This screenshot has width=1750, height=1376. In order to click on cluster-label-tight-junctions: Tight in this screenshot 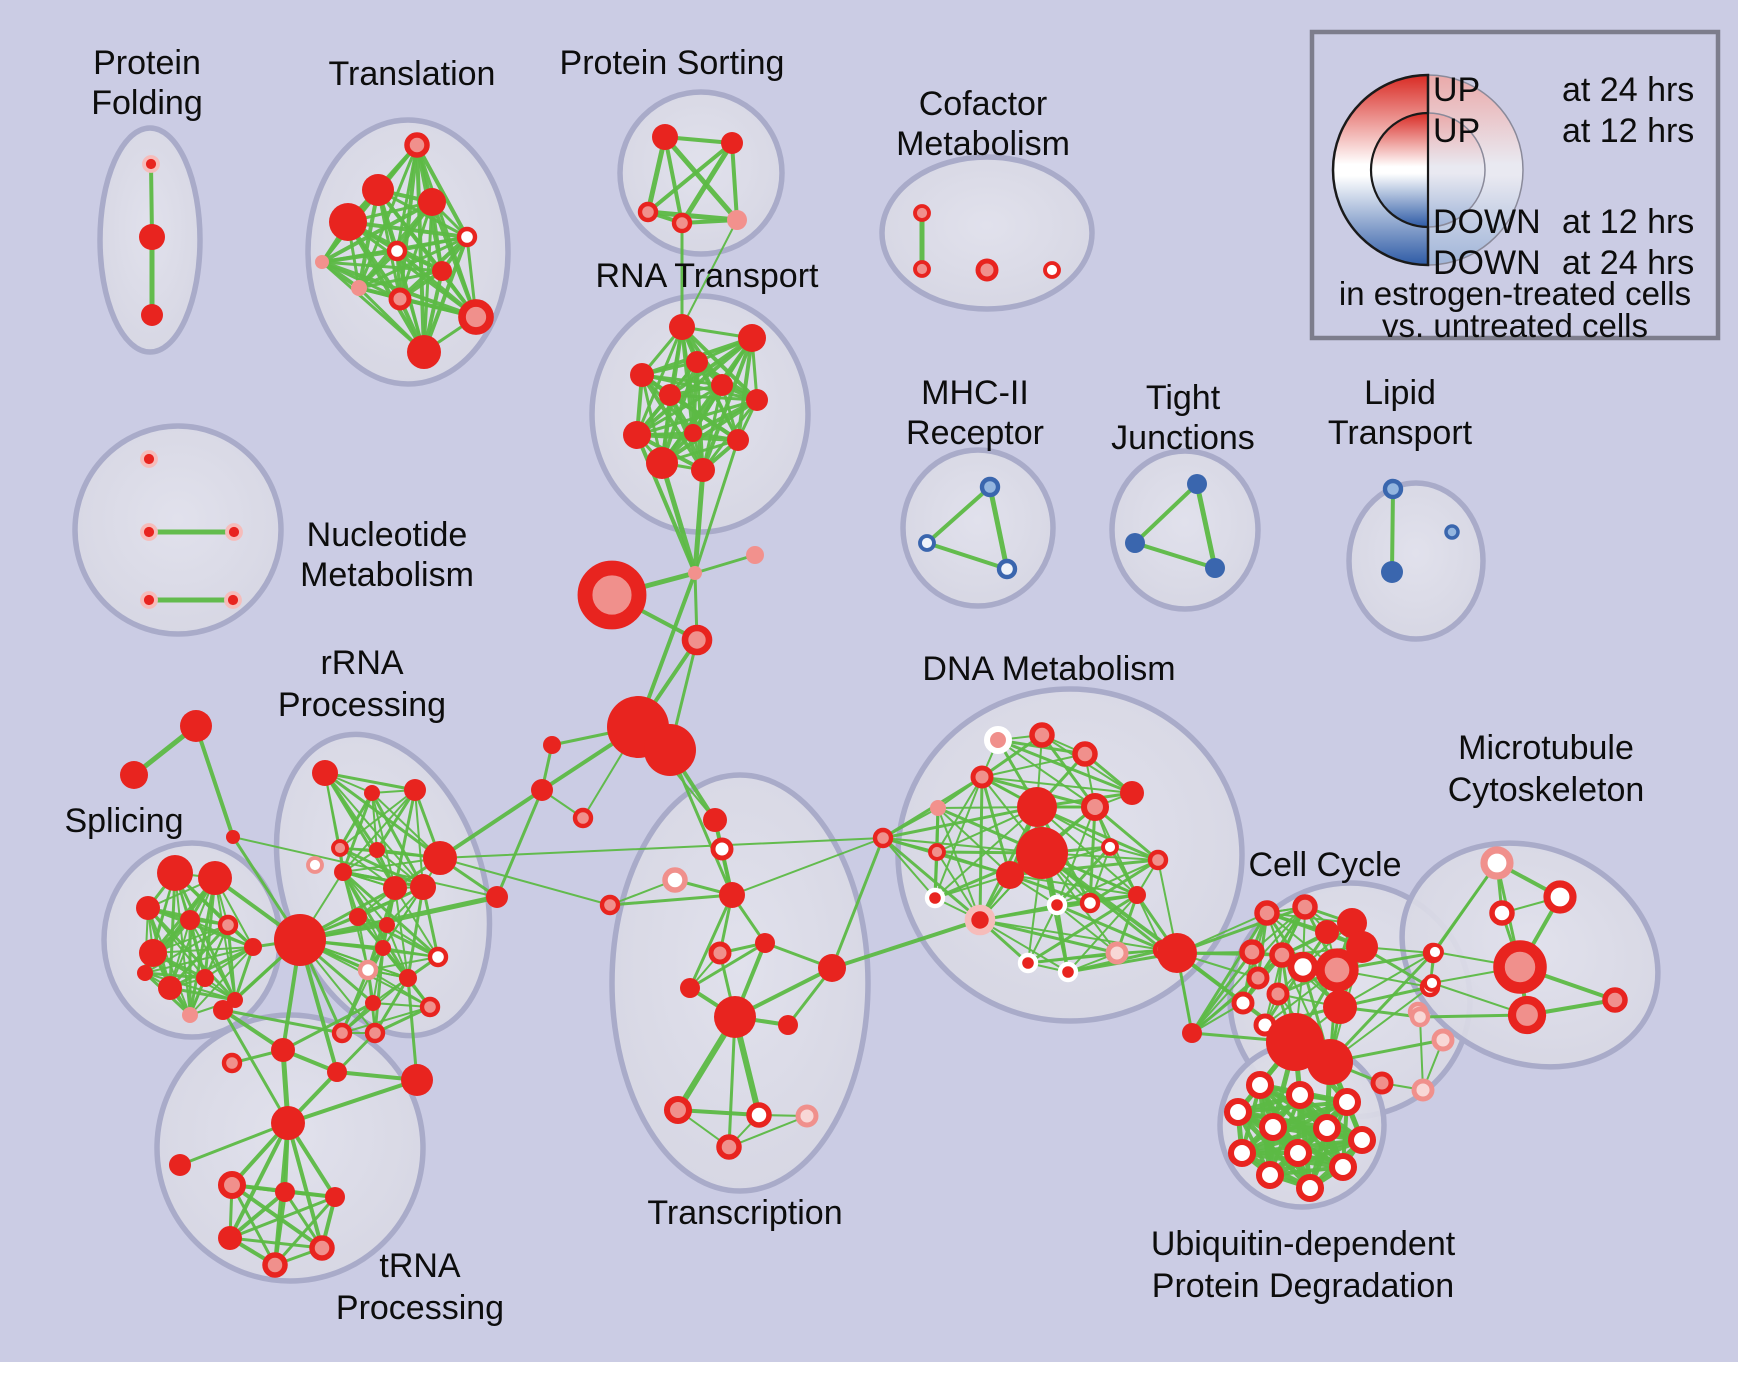, I will do `click(1183, 398)`.